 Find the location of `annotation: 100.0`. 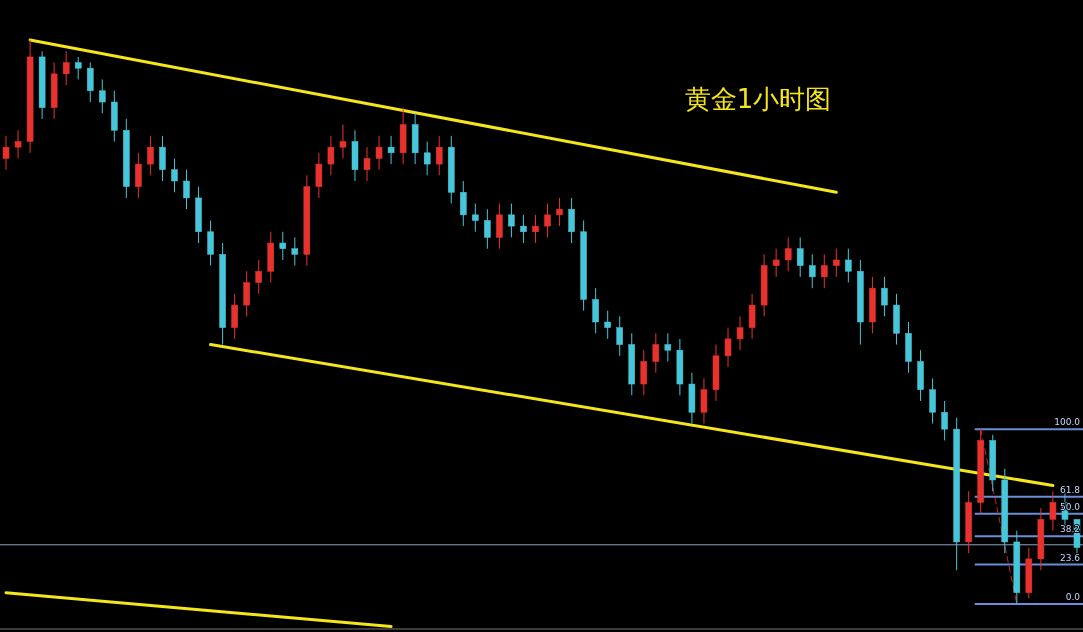

annotation: 100.0 is located at coordinates (1067, 422).